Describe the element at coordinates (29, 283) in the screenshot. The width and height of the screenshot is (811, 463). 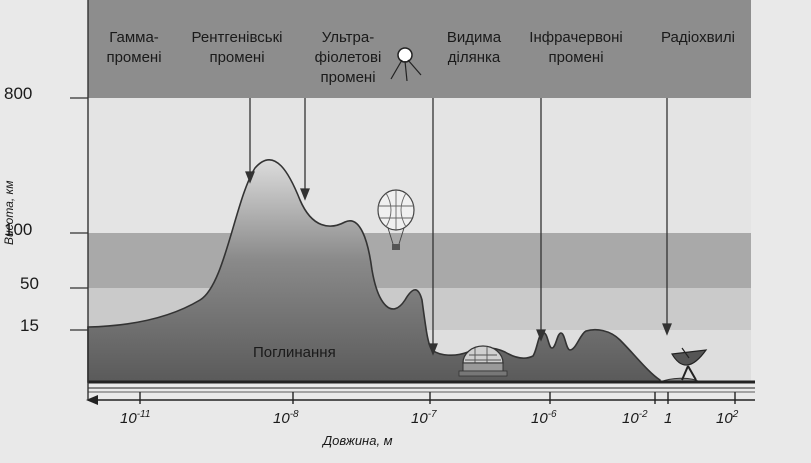
I see `ytick-50: 50` at that location.